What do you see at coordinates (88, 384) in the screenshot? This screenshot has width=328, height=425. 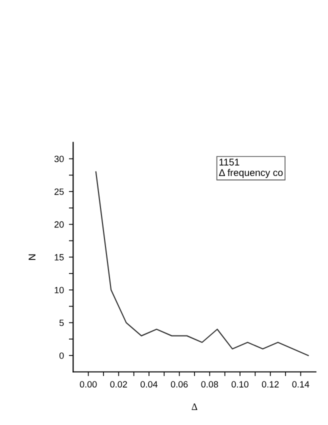 I see `x-tick-label: 0.00` at bounding box center [88, 384].